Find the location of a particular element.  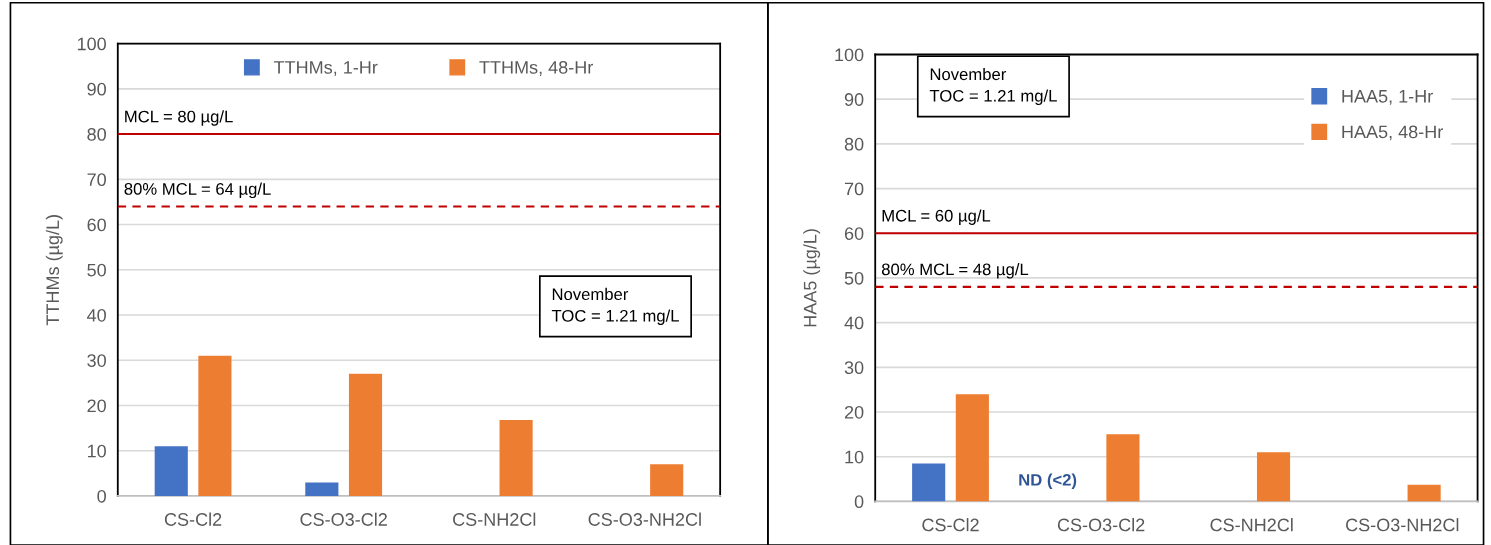

ref-line-label: MCL = 80 µg/L is located at coordinates (179, 118).